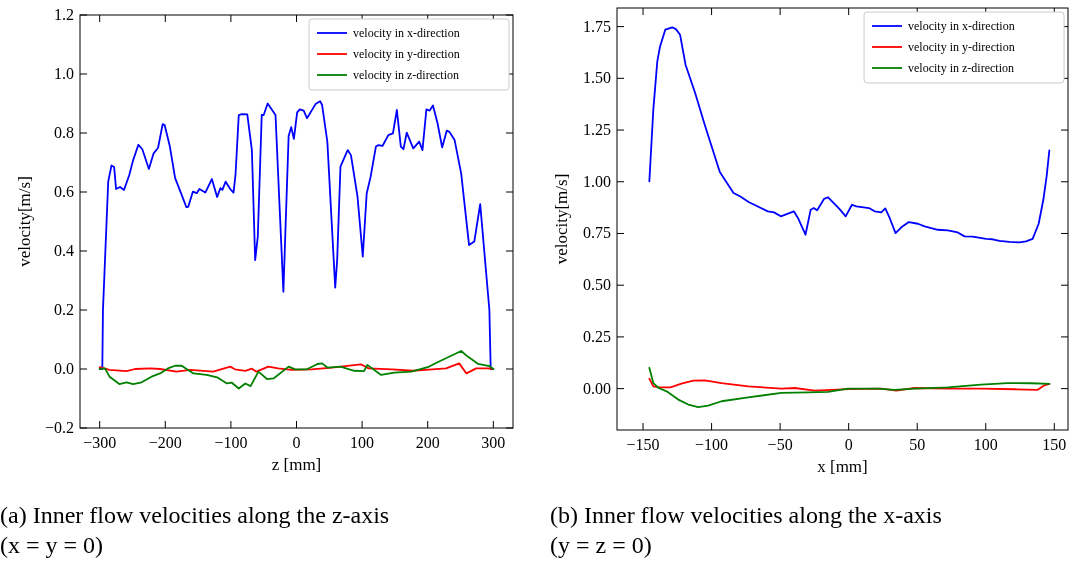  What do you see at coordinates (597, 26) in the screenshot?
I see `y-tick-label: 1.75` at bounding box center [597, 26].